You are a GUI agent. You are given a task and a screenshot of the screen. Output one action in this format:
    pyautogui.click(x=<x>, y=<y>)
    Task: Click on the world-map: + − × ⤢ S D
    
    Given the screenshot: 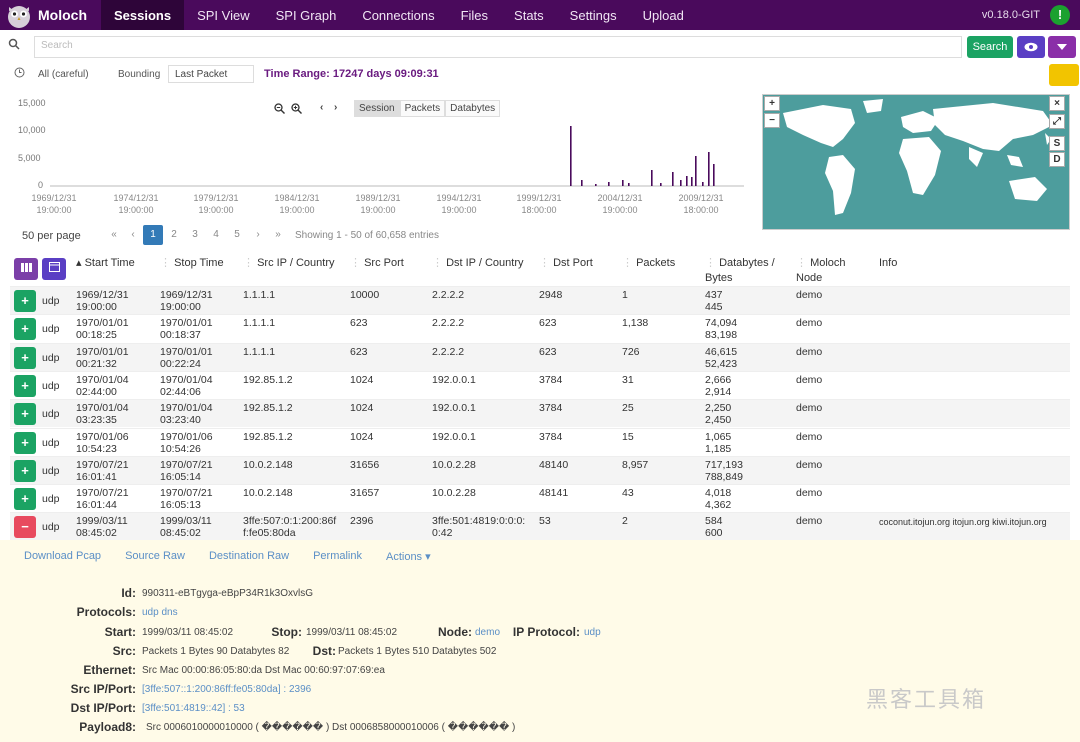 What is the action you would take?
    pyautogui.click(x=916, y=162)
    